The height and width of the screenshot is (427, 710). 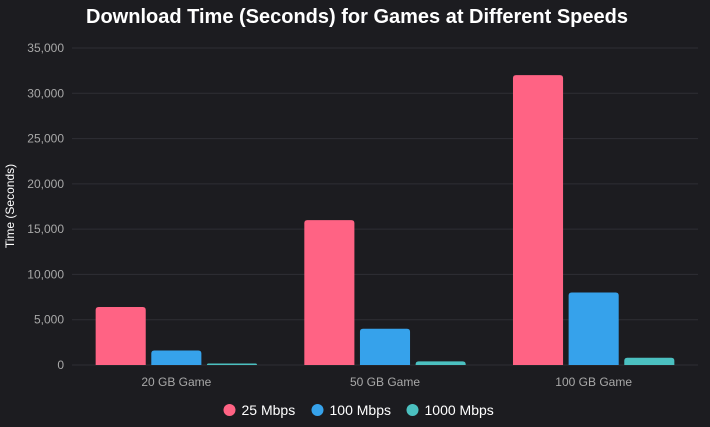 I want to click on bar-100-mbps-50-gb-game, so click(x=385, y=346).